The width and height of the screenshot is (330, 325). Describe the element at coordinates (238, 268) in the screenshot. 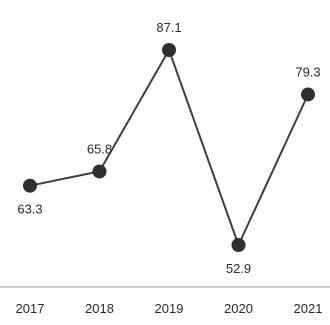

I see `data-label: 52.9` at that location.